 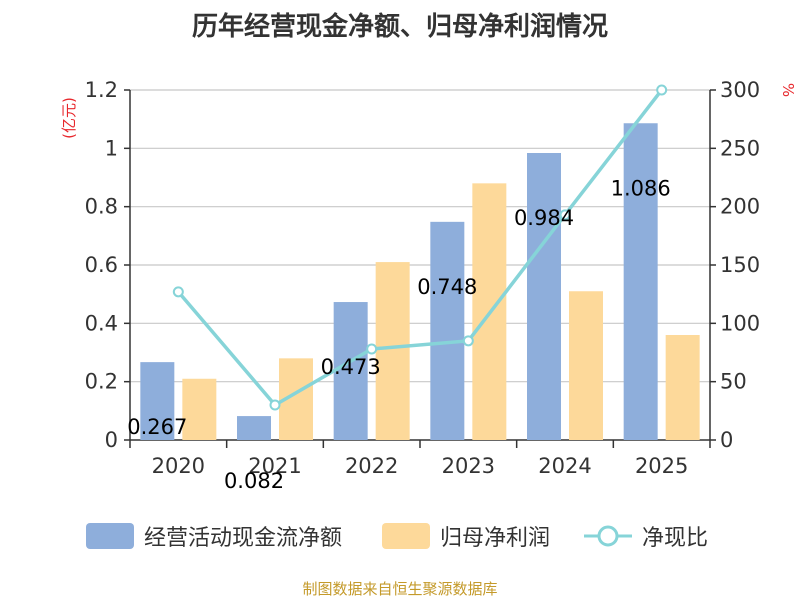 I want to click on legend-item-cashflow: 经营活动现金流净额, so click(x=214, y=536).